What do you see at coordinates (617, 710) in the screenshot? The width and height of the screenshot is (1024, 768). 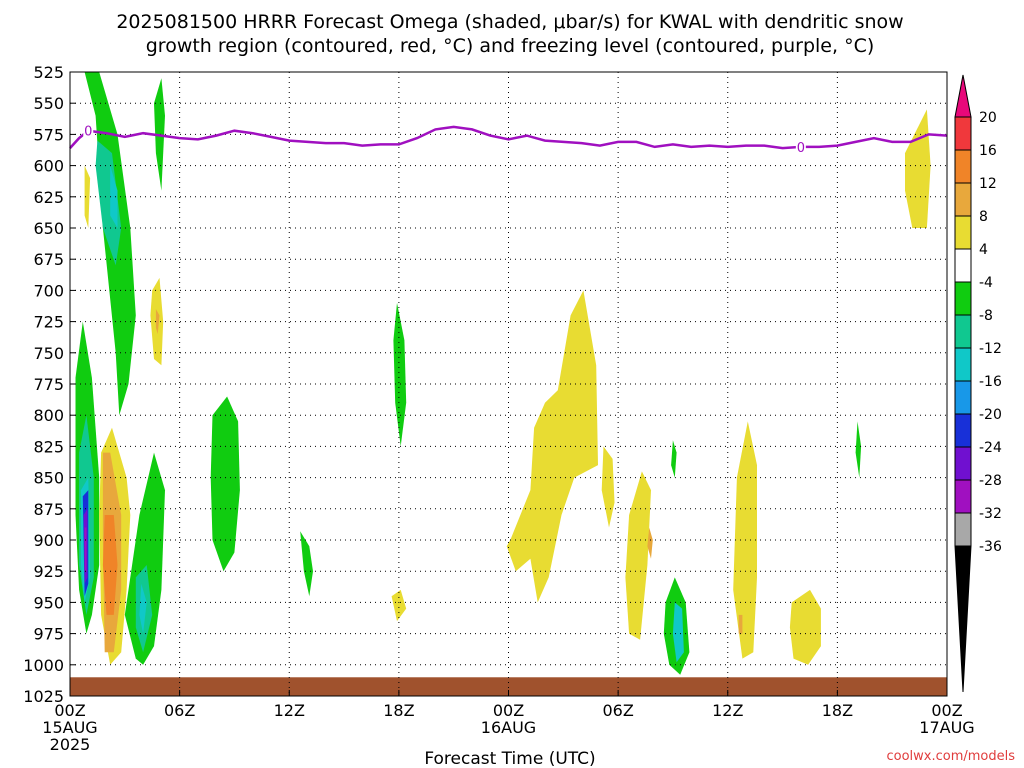 I see `x-tick-label-5-1: 06Z` at bounding box center [617, 710].